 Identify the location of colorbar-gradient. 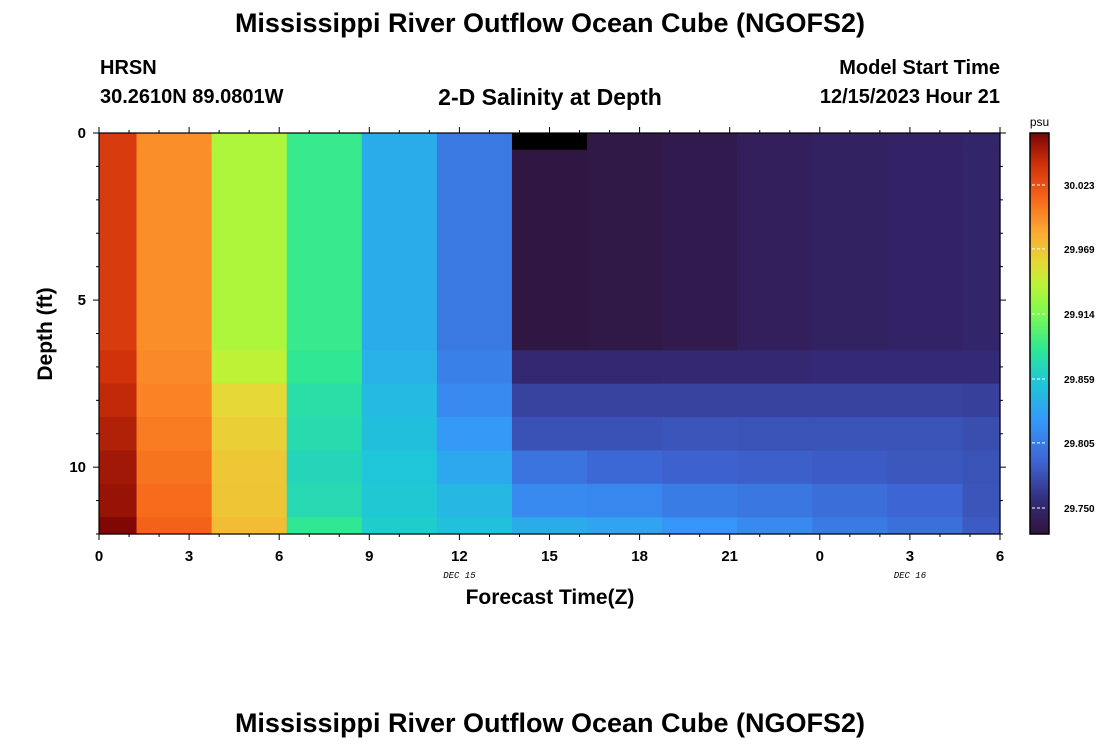
(1039, 333).